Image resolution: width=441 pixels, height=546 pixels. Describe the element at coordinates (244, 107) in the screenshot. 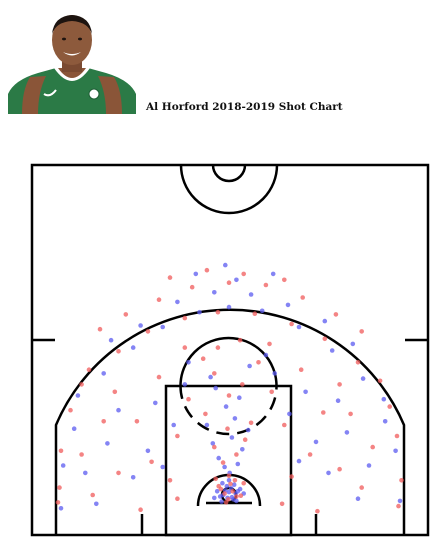

I see `chart-title: Al Horford 2018-2019 Shot Chart` at that location.